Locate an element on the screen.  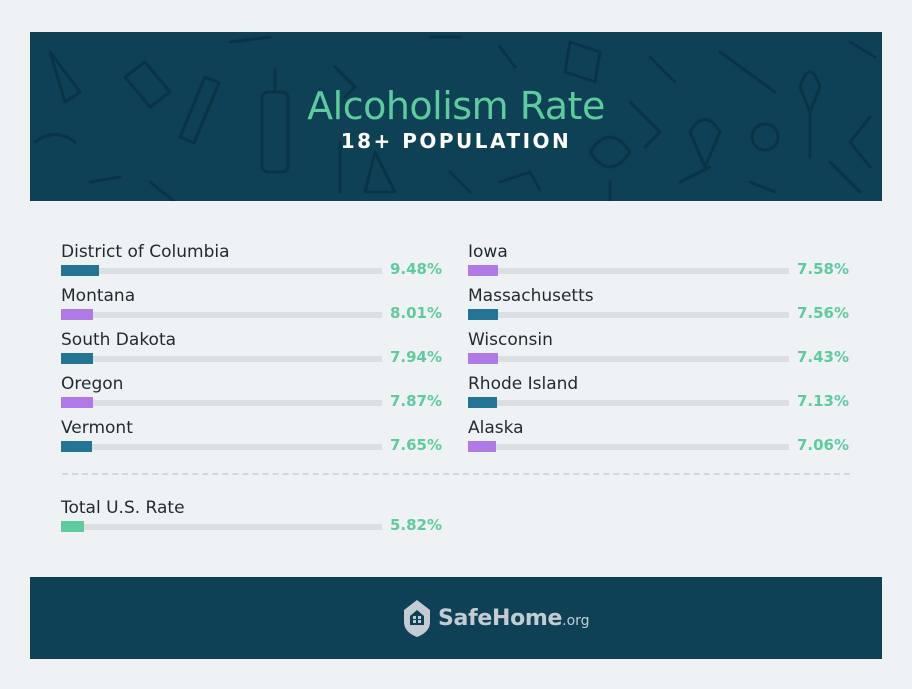
bar-value-label: 7.43% is located at coordinates (822, 357).